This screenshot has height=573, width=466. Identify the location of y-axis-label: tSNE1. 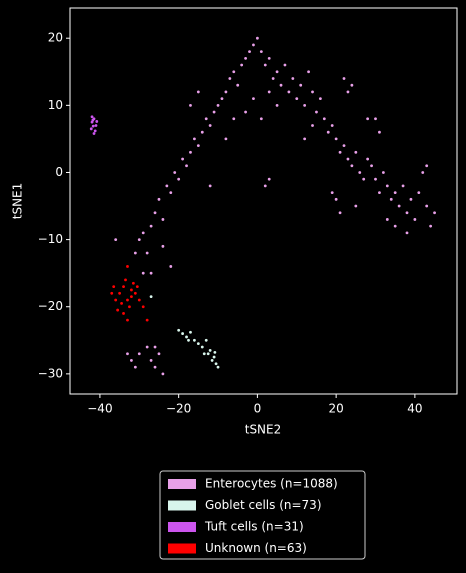
(18, 201).